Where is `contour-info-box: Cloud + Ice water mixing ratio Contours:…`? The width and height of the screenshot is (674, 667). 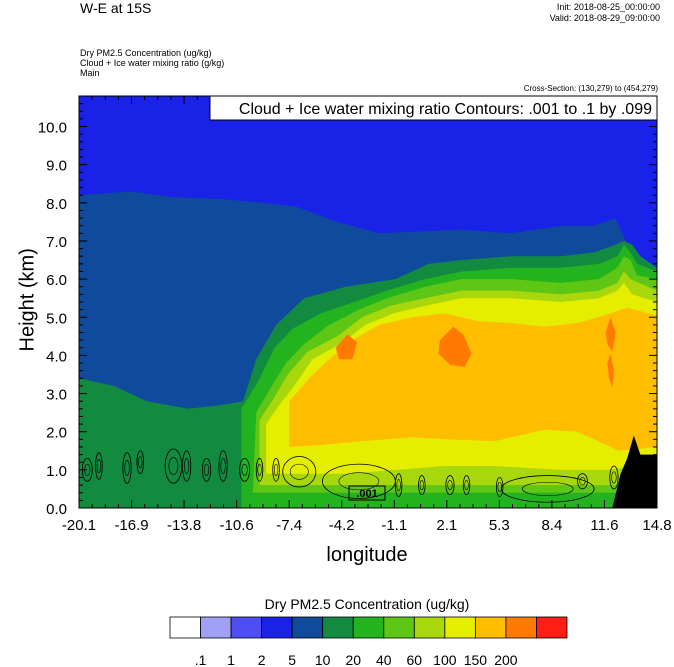 contour-info-box: Cloud + Ice water mixing ratio Contours:… is located at coordinates (433, 108).